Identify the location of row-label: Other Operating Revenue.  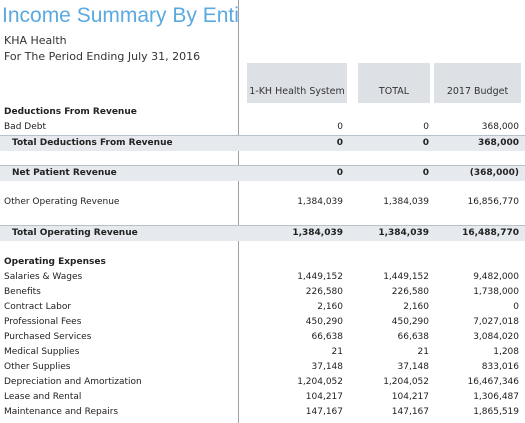
(62, 202).